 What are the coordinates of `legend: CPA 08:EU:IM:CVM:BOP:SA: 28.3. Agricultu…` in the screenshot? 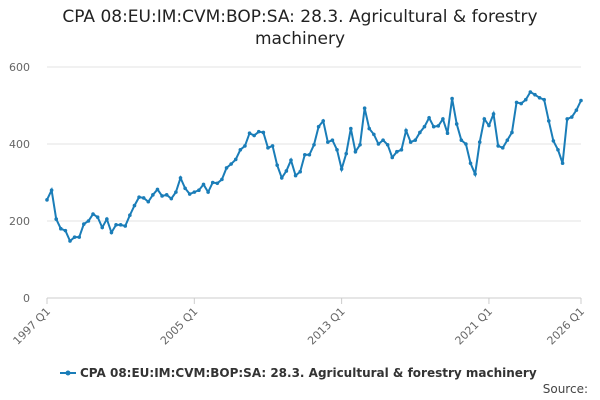 It's located at (298, 373).